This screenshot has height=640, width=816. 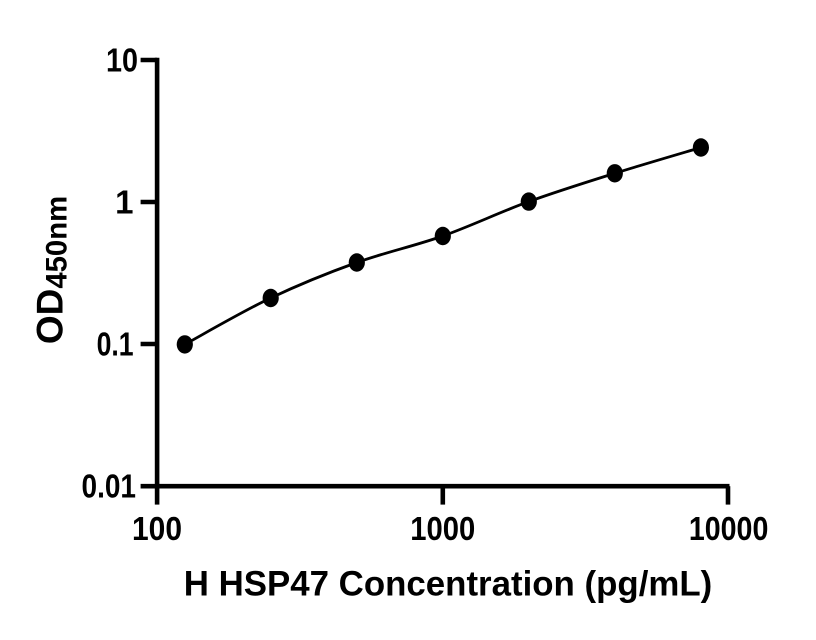 What do you see at coordinates (115, 344) in the screenshot?
I see `svg-text: 0.1` at bounding box center [115, 344].